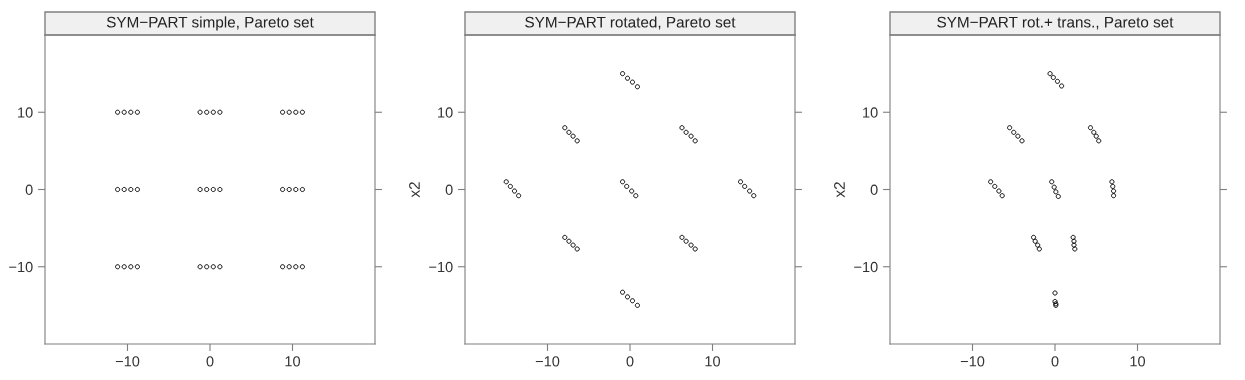 Image resolution: width=1245 pixels, height=380 pixels. Describe the element at coordinates (630, 23) in the screenshot. I see `chart-title: SYM−PART rotated, Pareto set` at that location.